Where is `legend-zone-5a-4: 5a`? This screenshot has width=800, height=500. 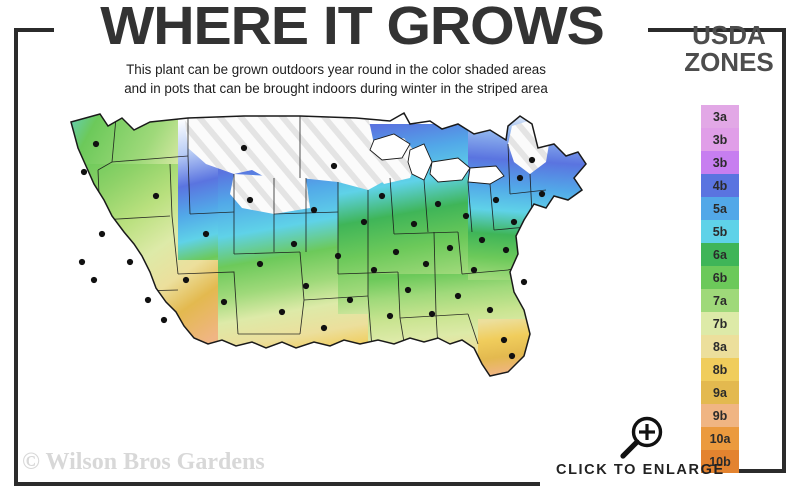
legend-zone-5a-4: 5a is located at coordinates (720, 208).